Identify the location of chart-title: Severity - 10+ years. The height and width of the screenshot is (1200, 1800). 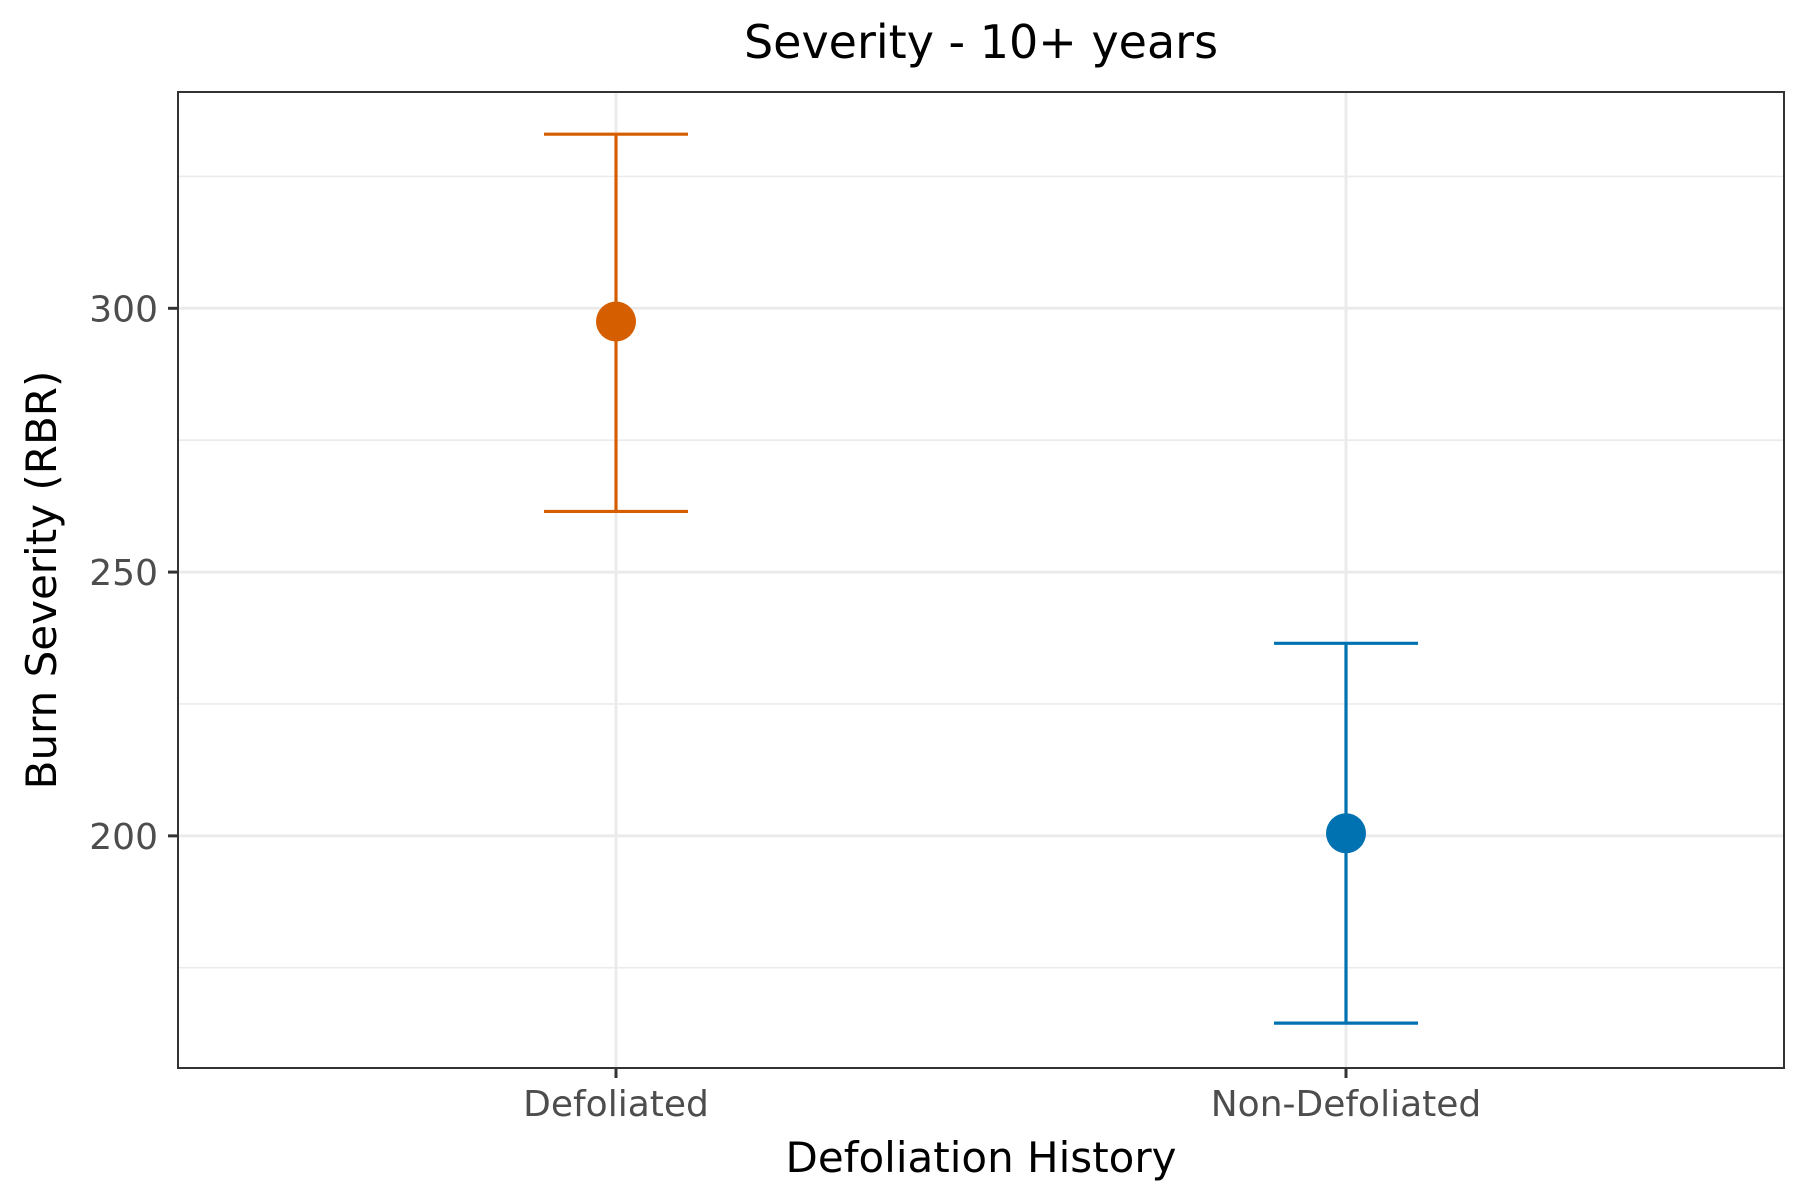
(981, 42).